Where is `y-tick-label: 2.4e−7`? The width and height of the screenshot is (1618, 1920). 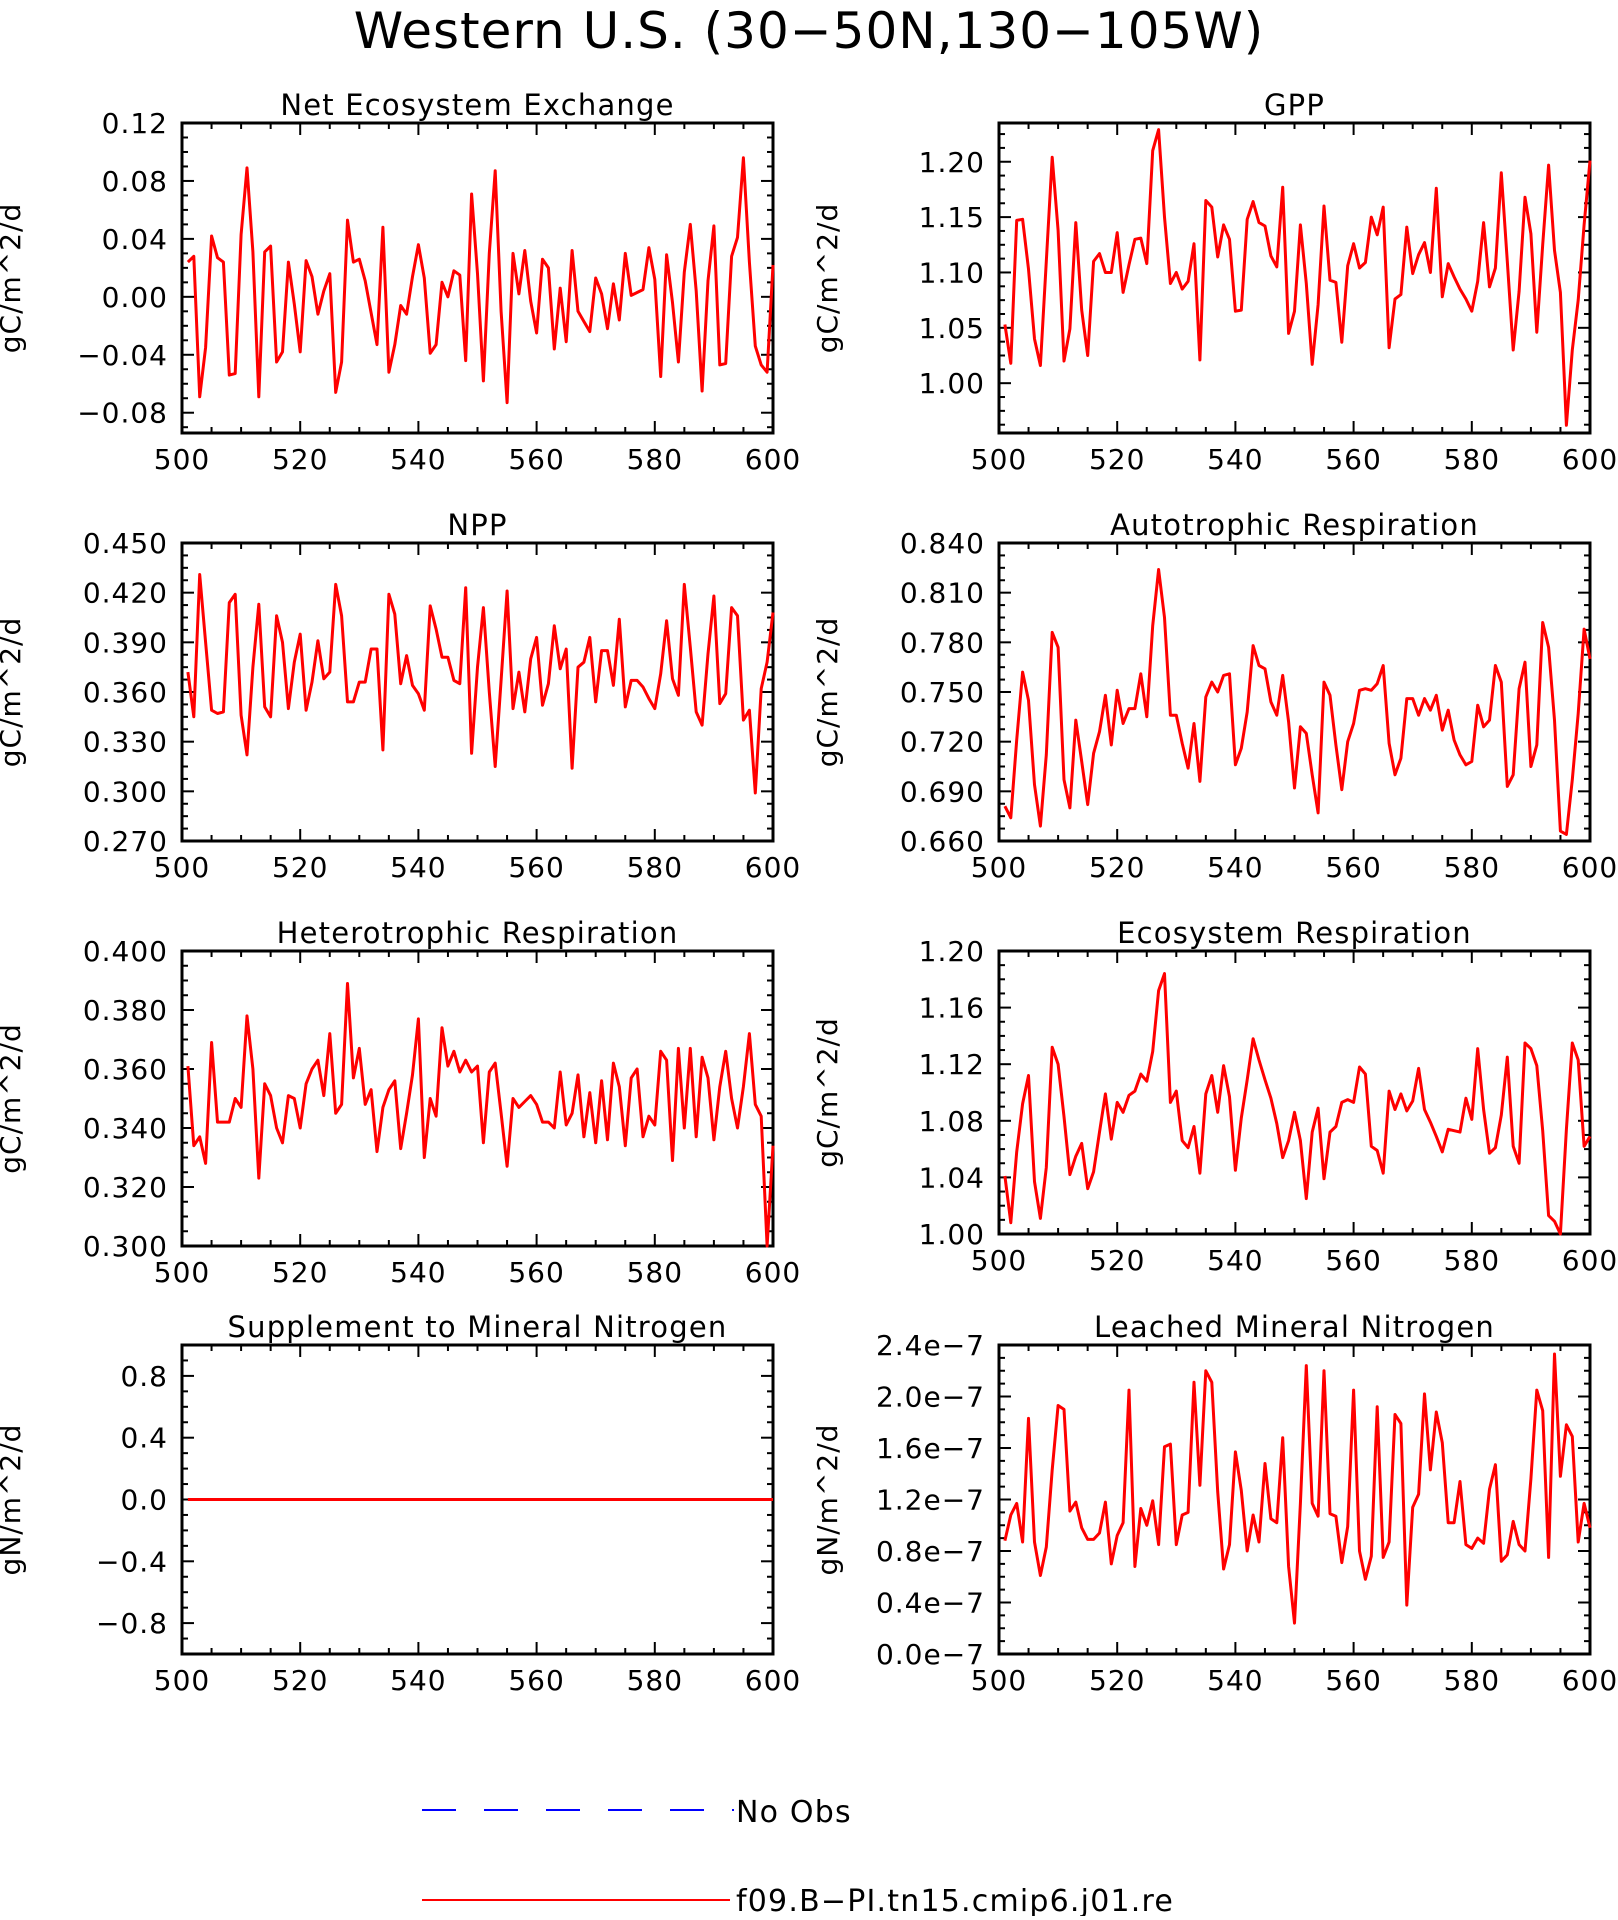
y-tick-label: 2.4e−7 is located at coordinates (930, 1345).